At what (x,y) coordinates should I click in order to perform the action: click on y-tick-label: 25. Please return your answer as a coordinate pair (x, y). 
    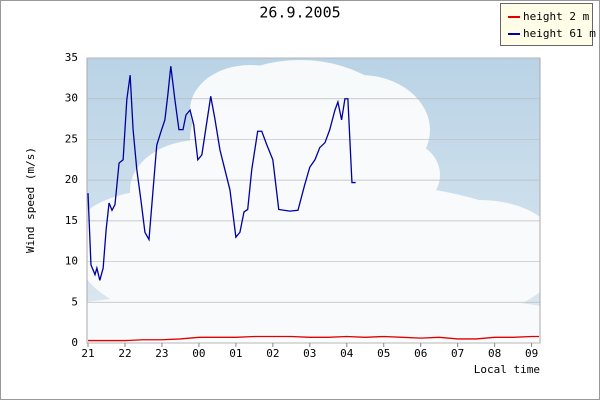
    Looking at the image, I should click on (71, 138).